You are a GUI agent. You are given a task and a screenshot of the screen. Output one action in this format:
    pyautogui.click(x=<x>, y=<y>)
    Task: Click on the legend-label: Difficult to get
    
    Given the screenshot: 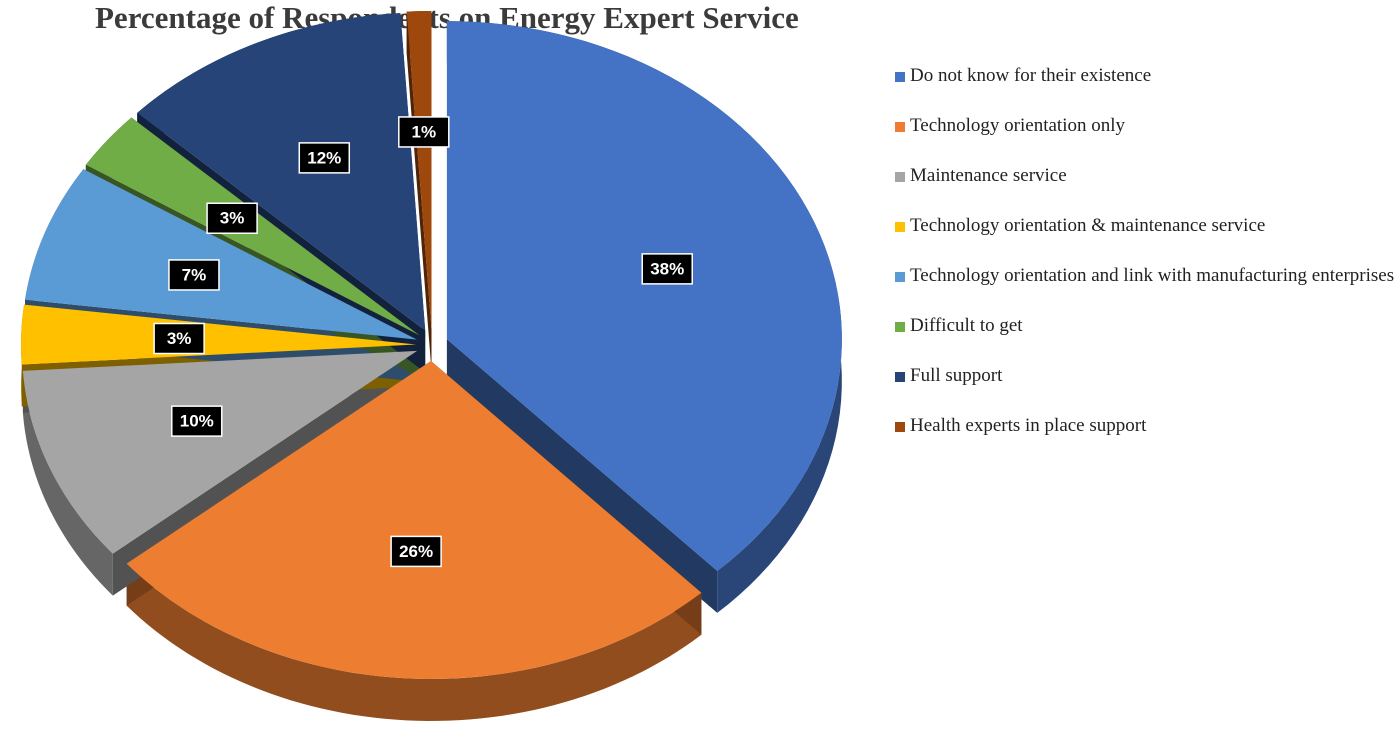 What is the action you would take?
    pyautogui.click(x=966, y=325)
    